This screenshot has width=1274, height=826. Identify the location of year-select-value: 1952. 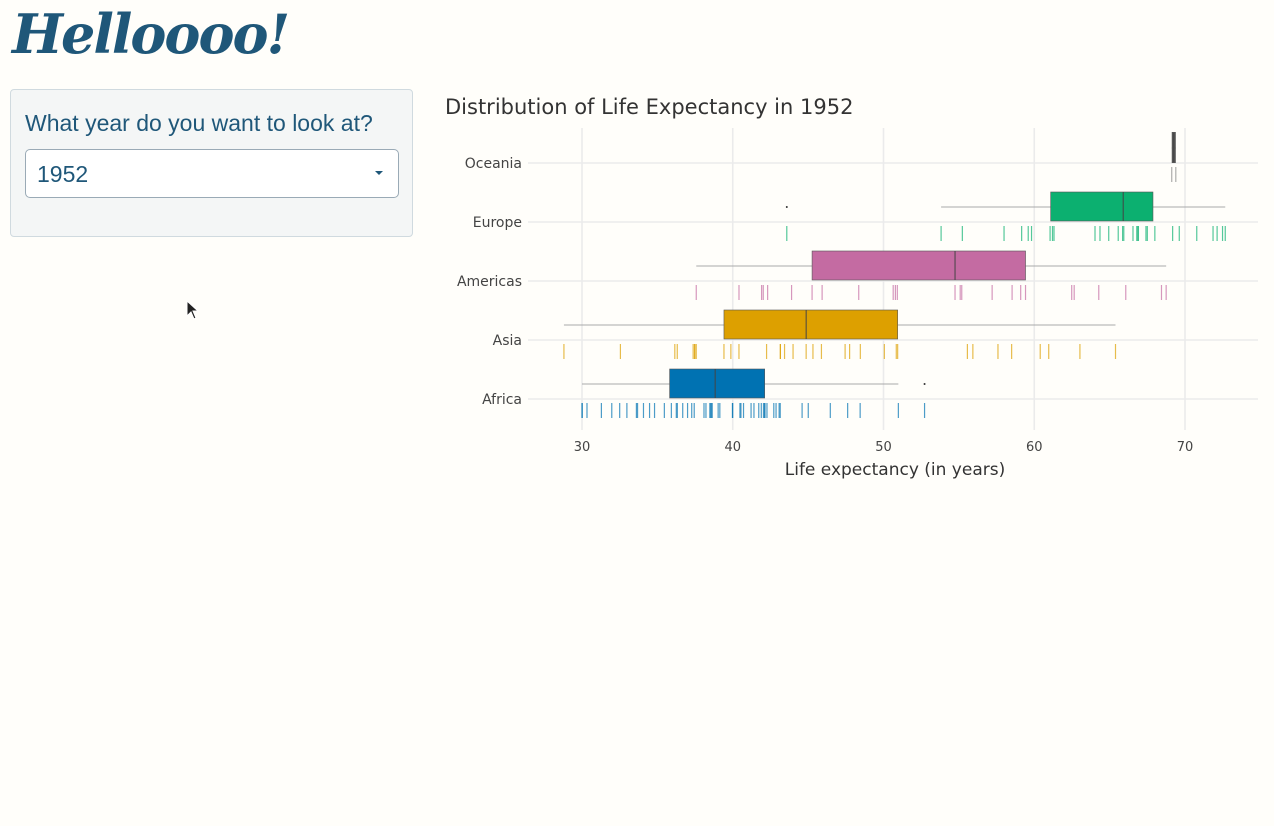
(63, 174).